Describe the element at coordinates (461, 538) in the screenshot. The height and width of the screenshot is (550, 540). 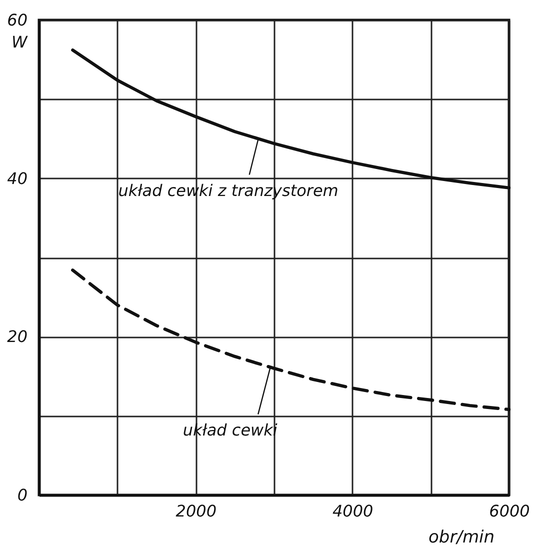
I see `x-axis-title: obr/min` at that location.